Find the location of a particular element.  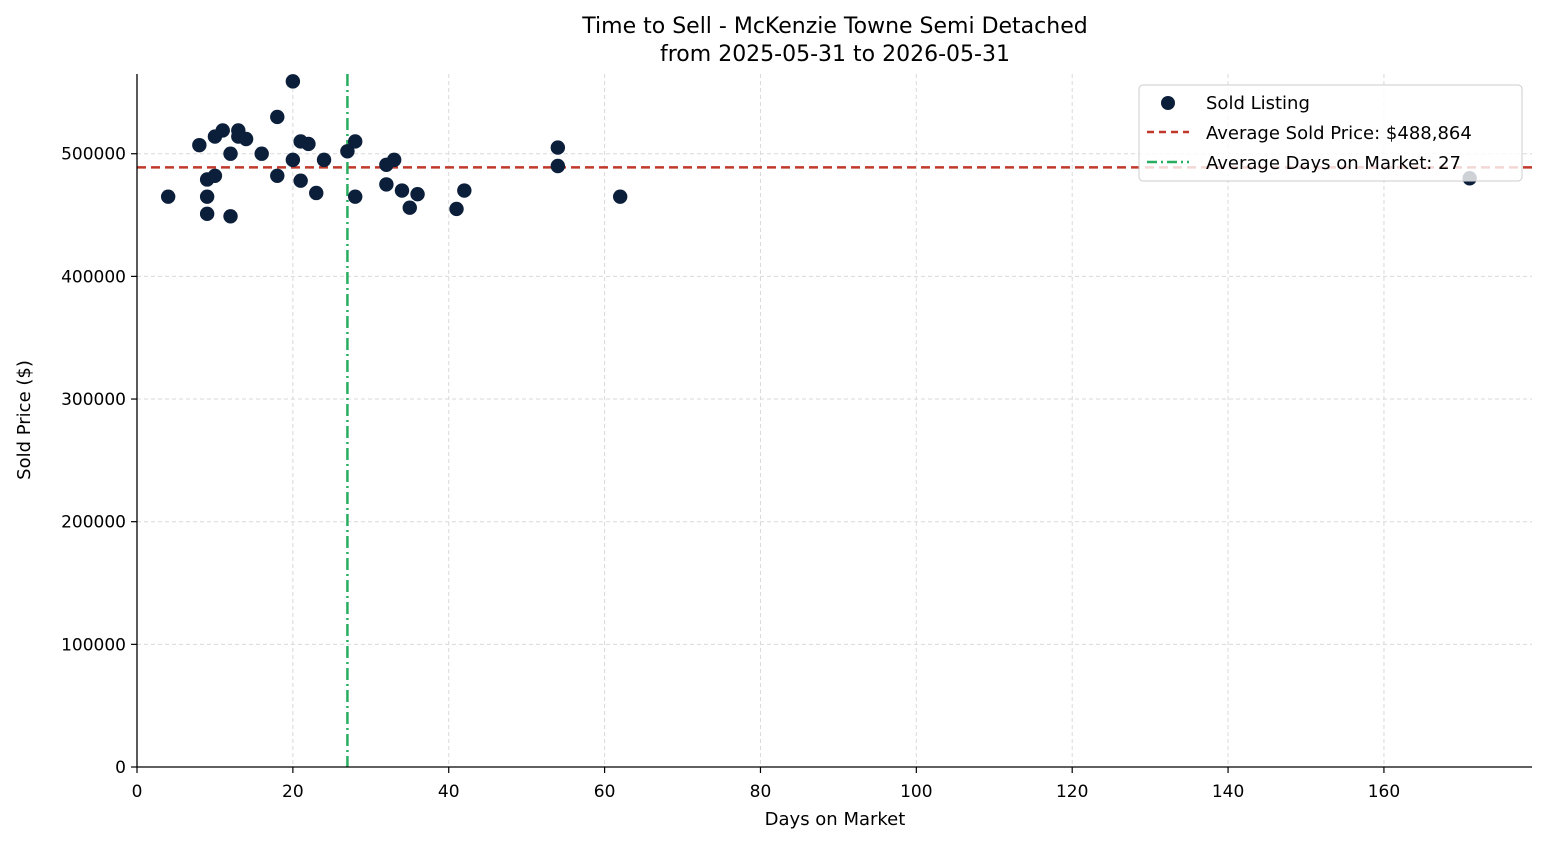

legend-marker-sold-listing is located at coordinates (1168, 103).